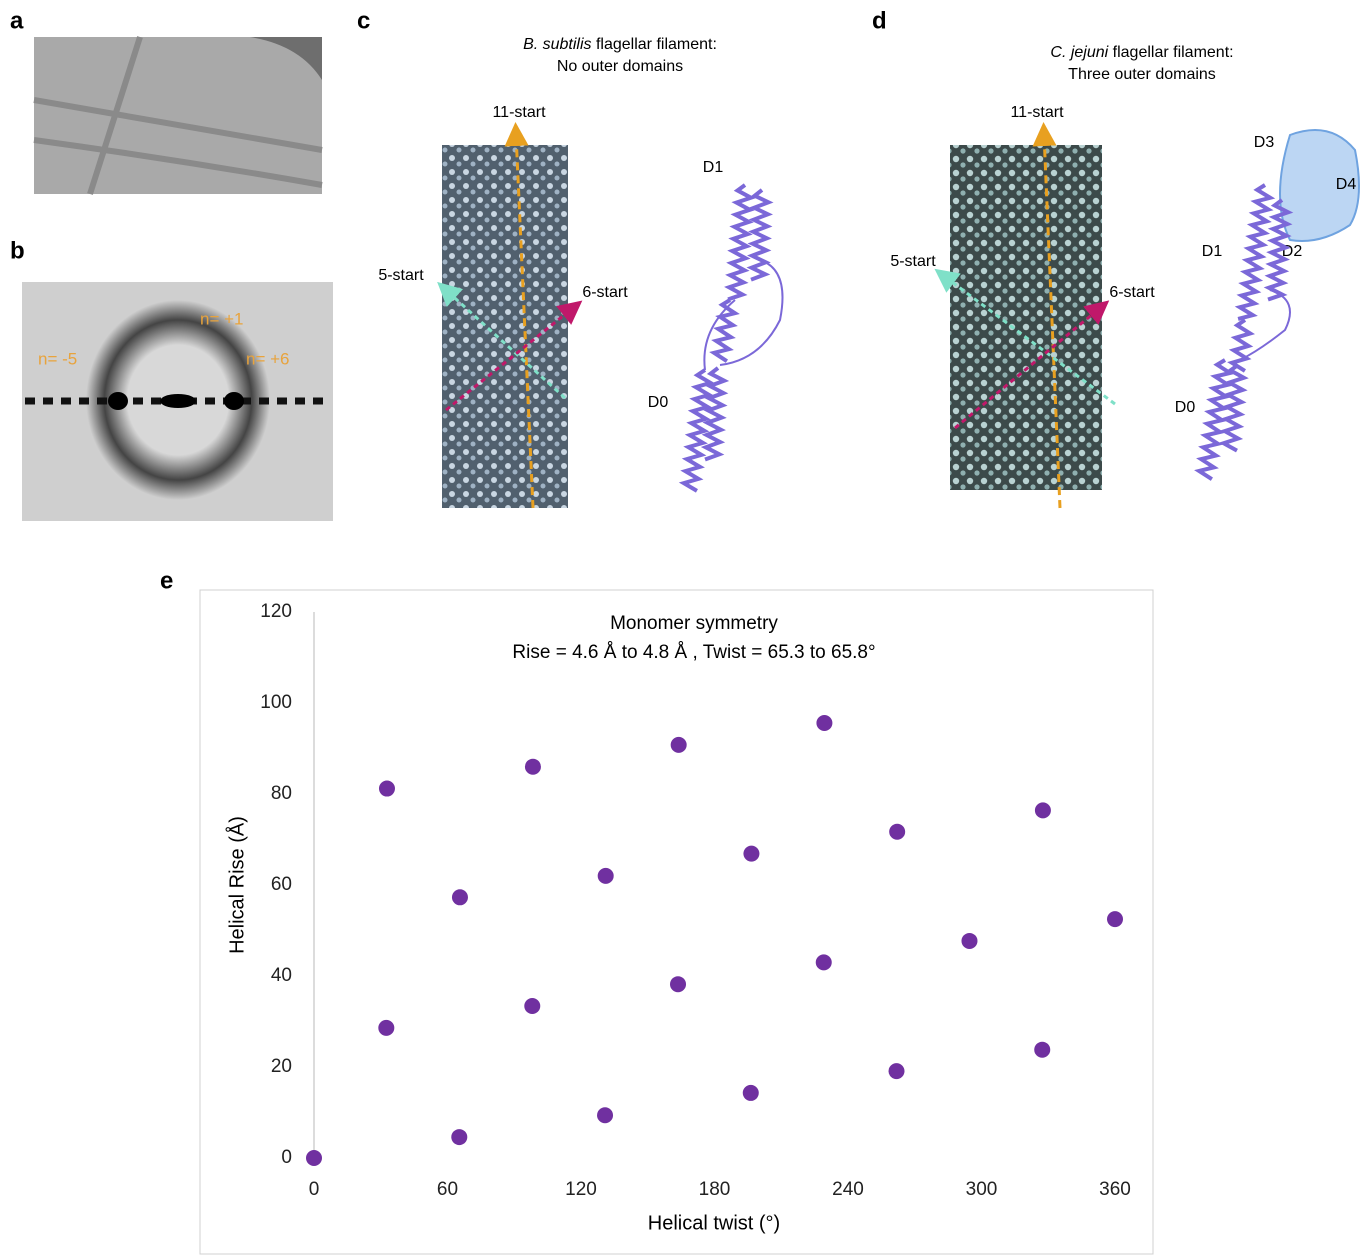  I want to click on panel-subtitle: Three outer domains, so click(1142, 74).